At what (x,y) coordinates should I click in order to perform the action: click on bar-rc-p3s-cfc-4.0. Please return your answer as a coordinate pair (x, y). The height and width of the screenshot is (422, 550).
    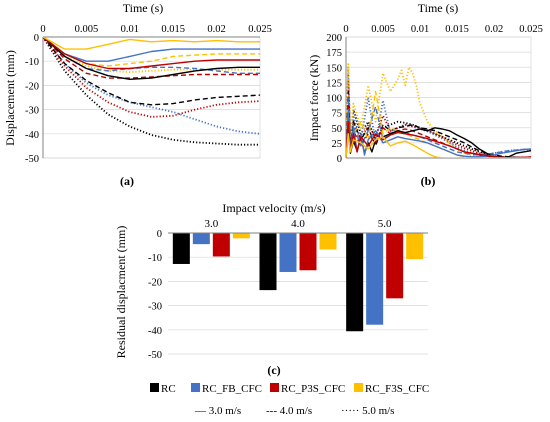
    Looking at the image, I should click on (308, 252).